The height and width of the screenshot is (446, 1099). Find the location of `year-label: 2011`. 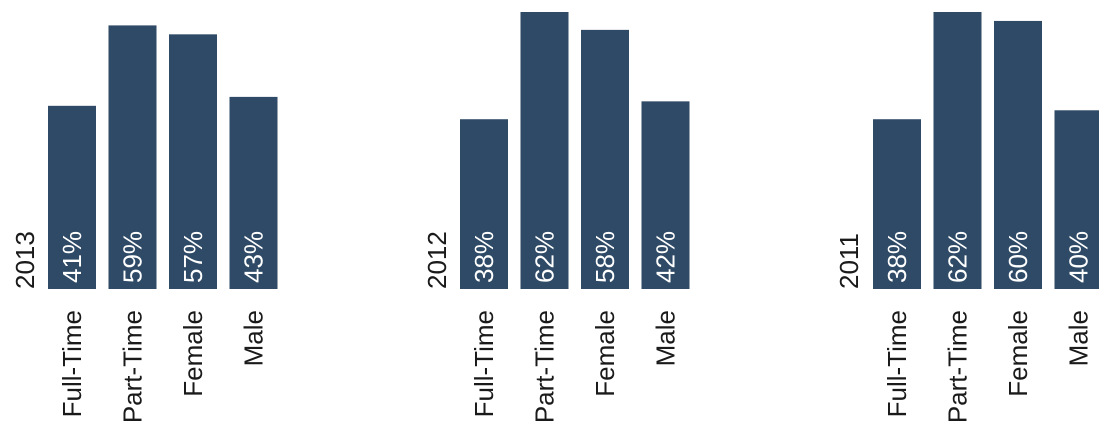

year-label: 2011 is located at coordinates (849, 261).